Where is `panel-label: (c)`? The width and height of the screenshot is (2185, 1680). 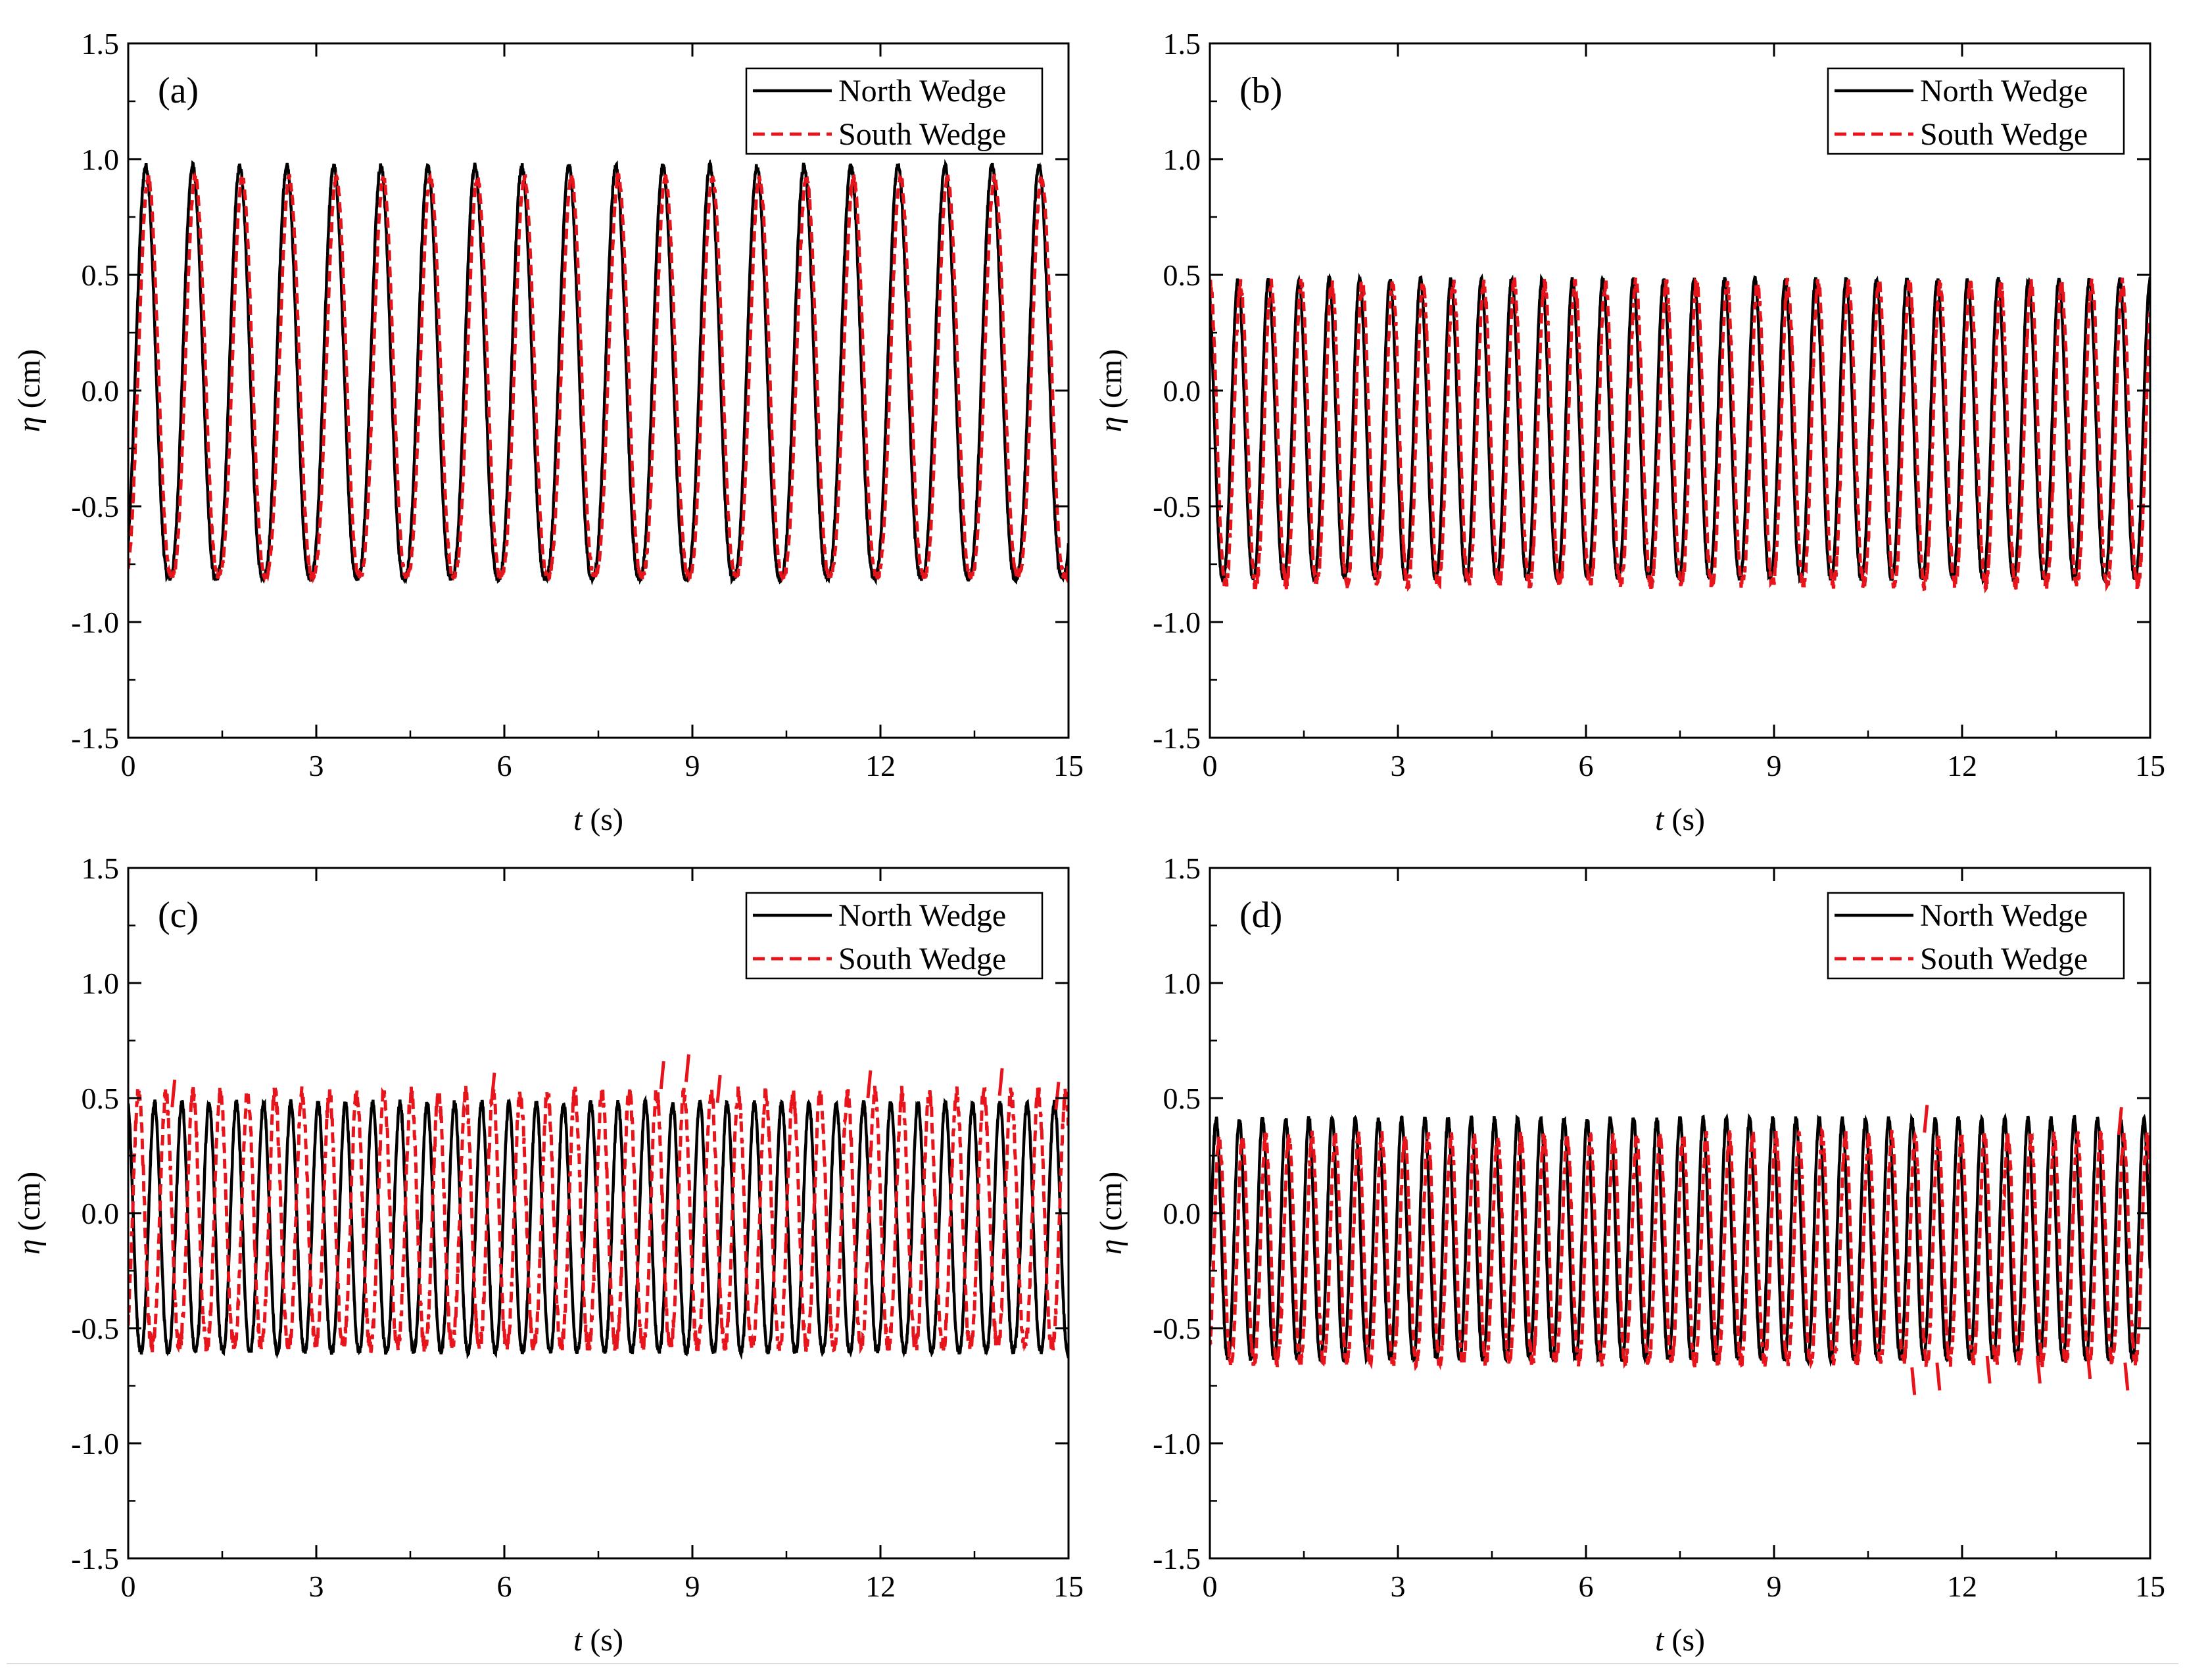 panel-label: (c) is located at coordinates (178, 915).